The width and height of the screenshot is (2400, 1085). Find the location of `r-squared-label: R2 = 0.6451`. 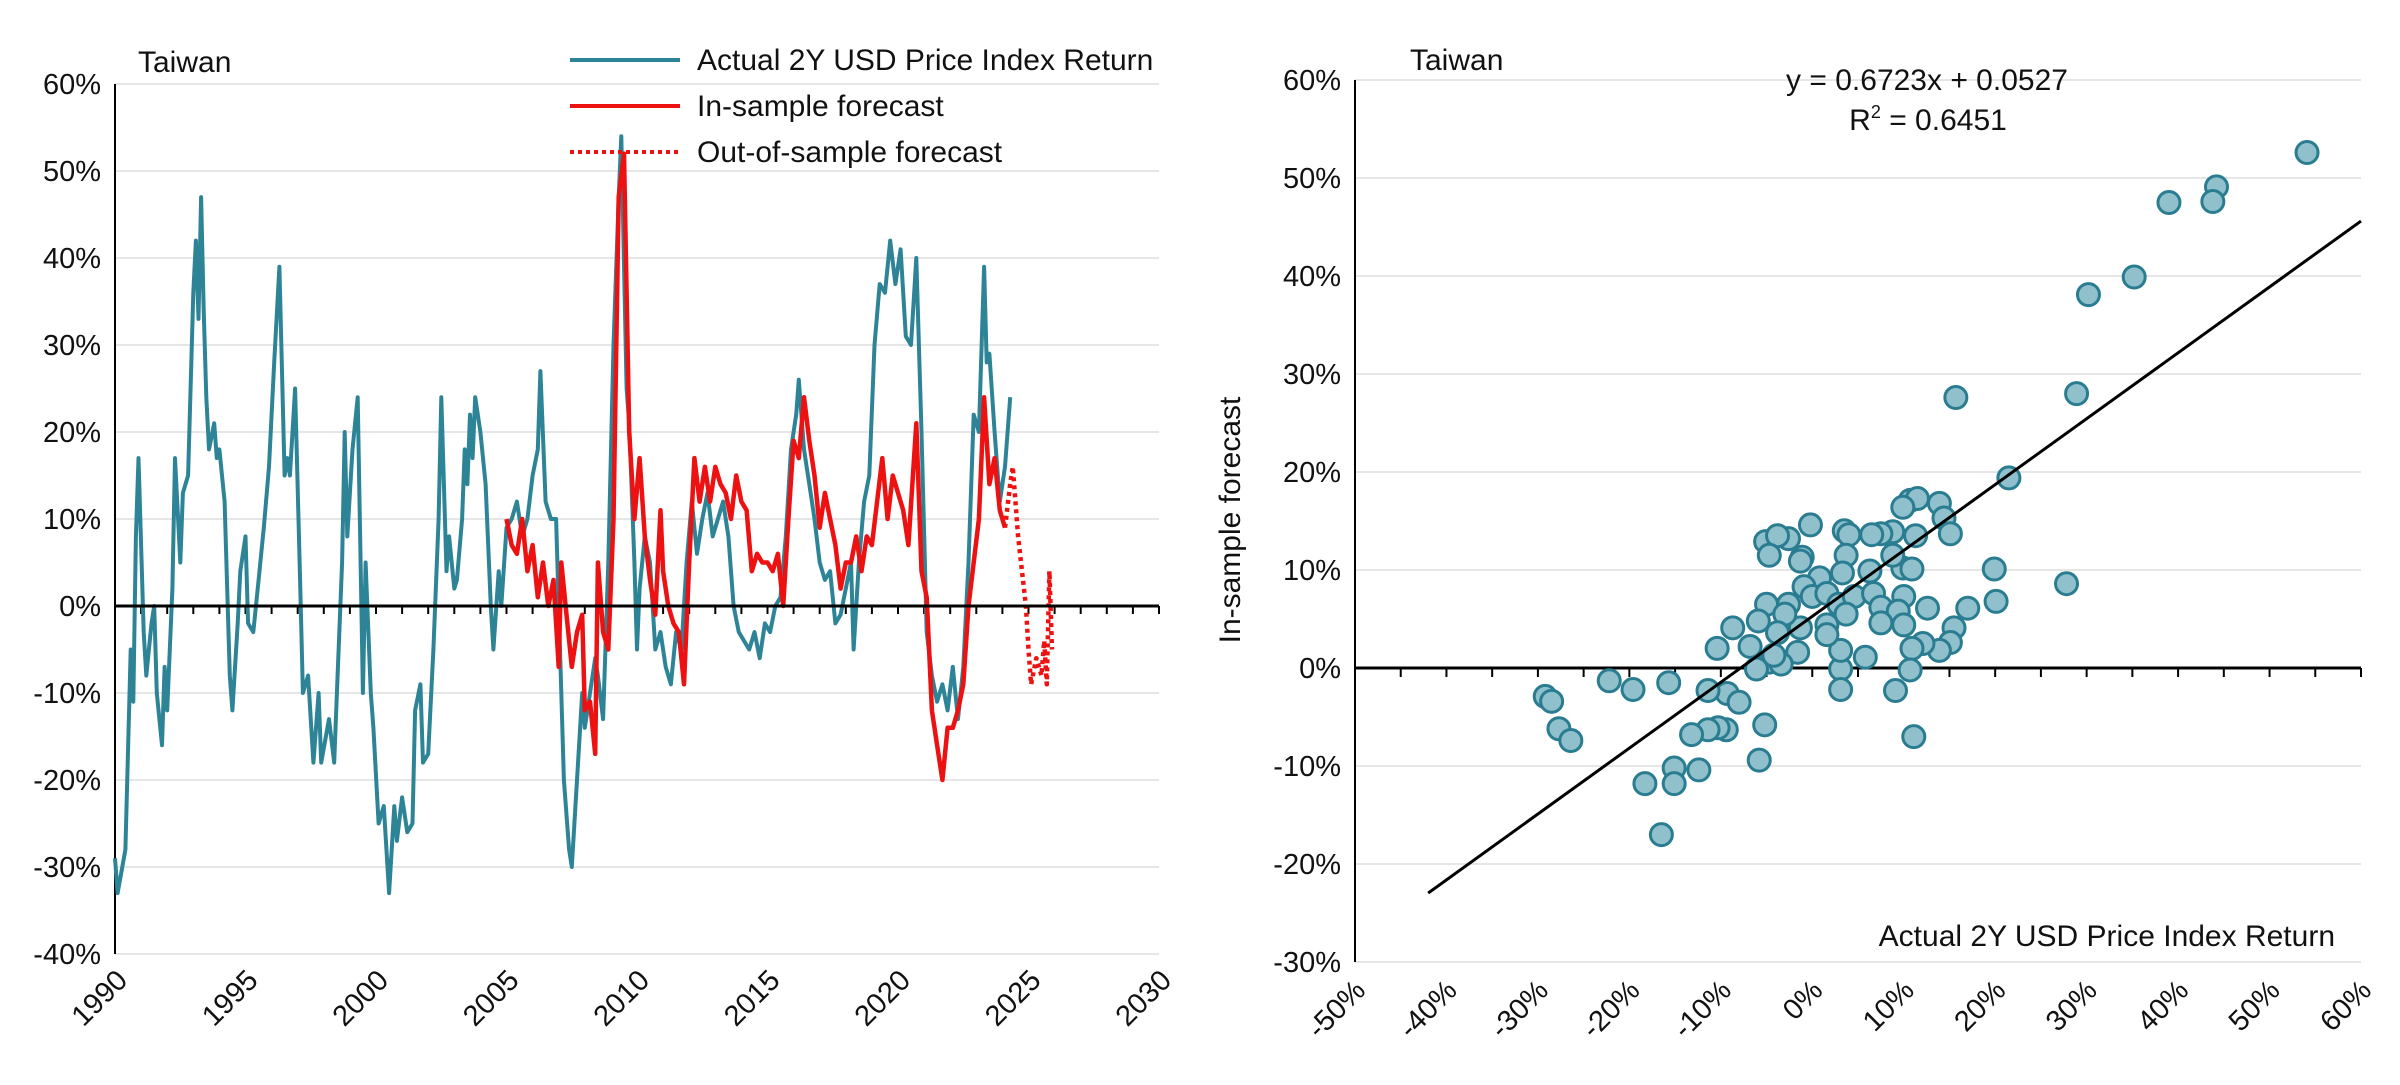

r-squared-label: R2 = 0.6451 is located at coordinates (1928, 119).